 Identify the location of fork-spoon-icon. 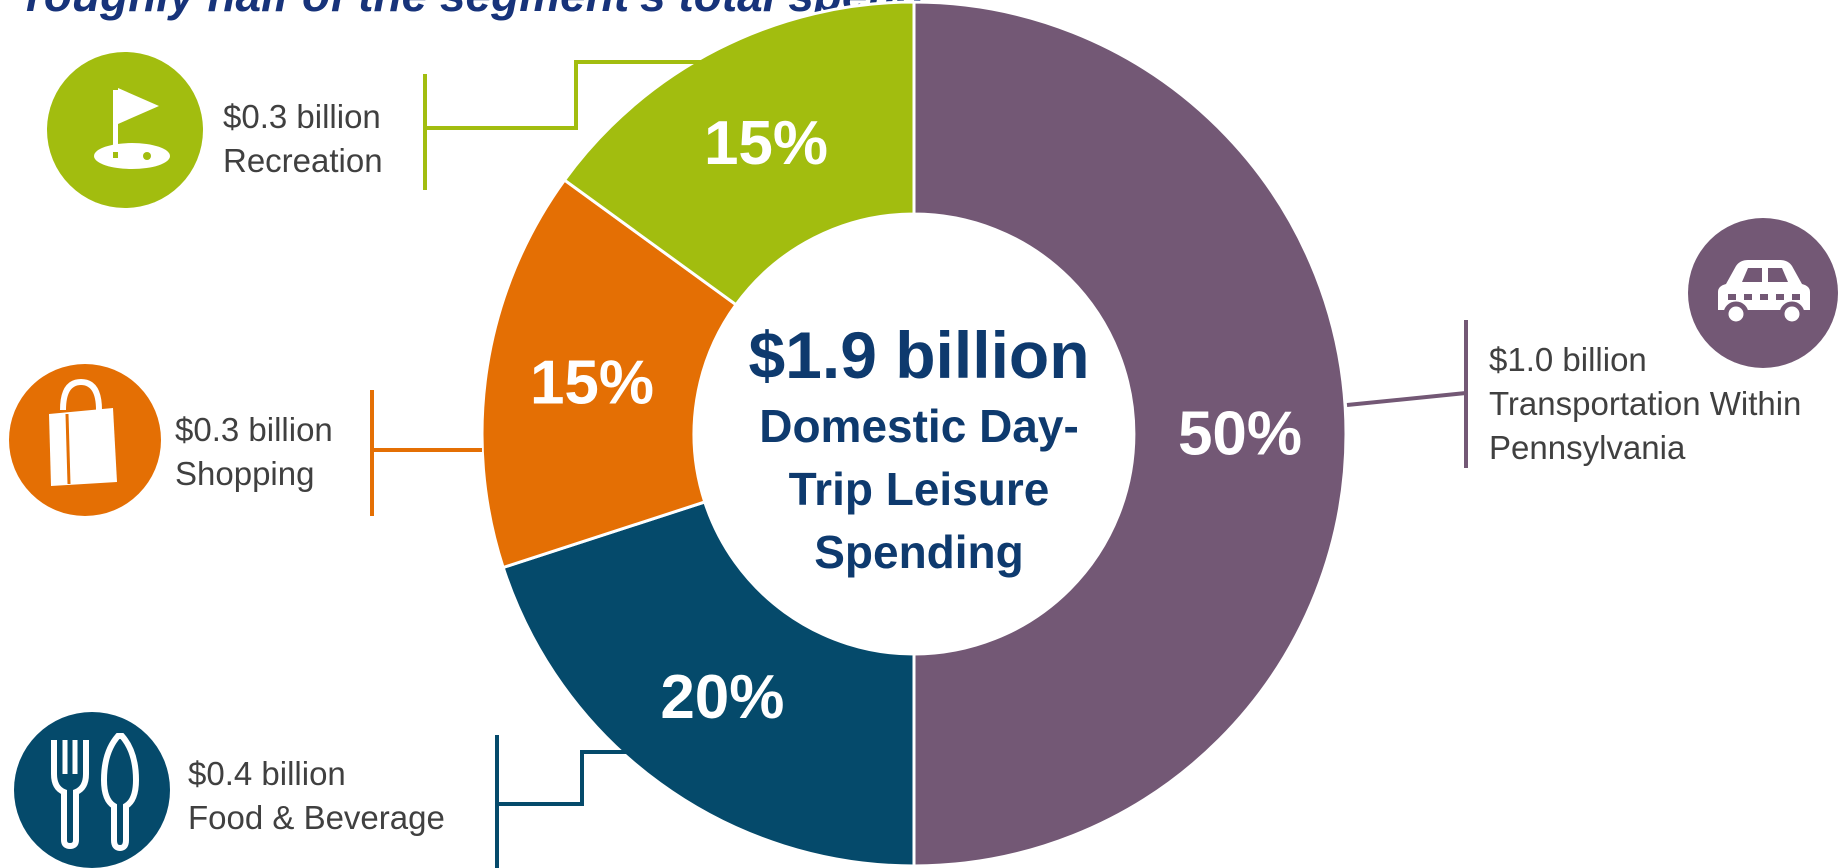
(92, 790).